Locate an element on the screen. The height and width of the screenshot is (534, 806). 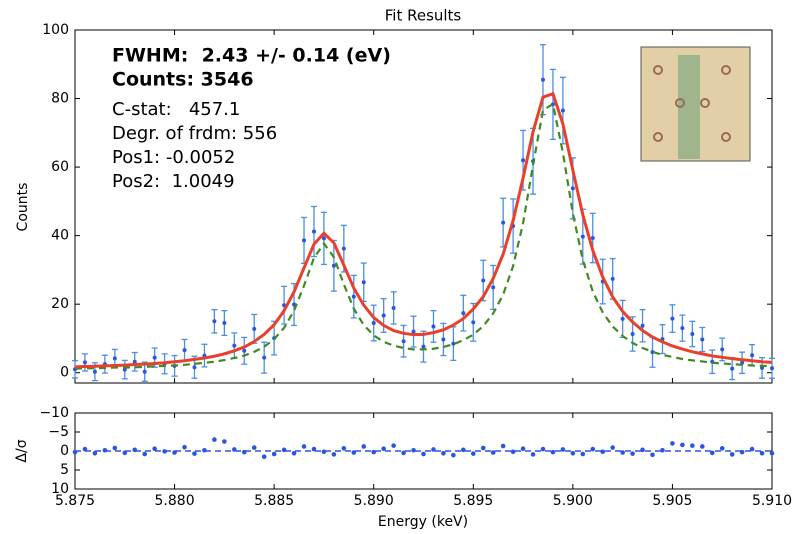
y-tick-label: −10 is located at coordinates (54, 413).